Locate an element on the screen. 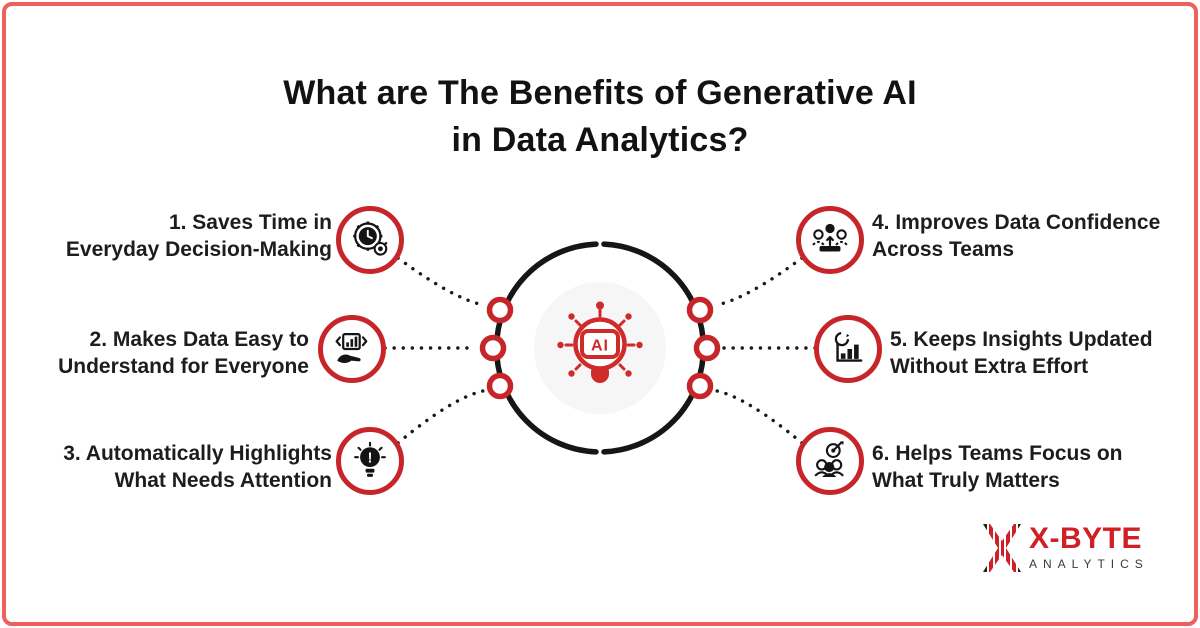 This screenshot has width=1200, height=628. dotted-connectors is located at coordinates (600, 350).